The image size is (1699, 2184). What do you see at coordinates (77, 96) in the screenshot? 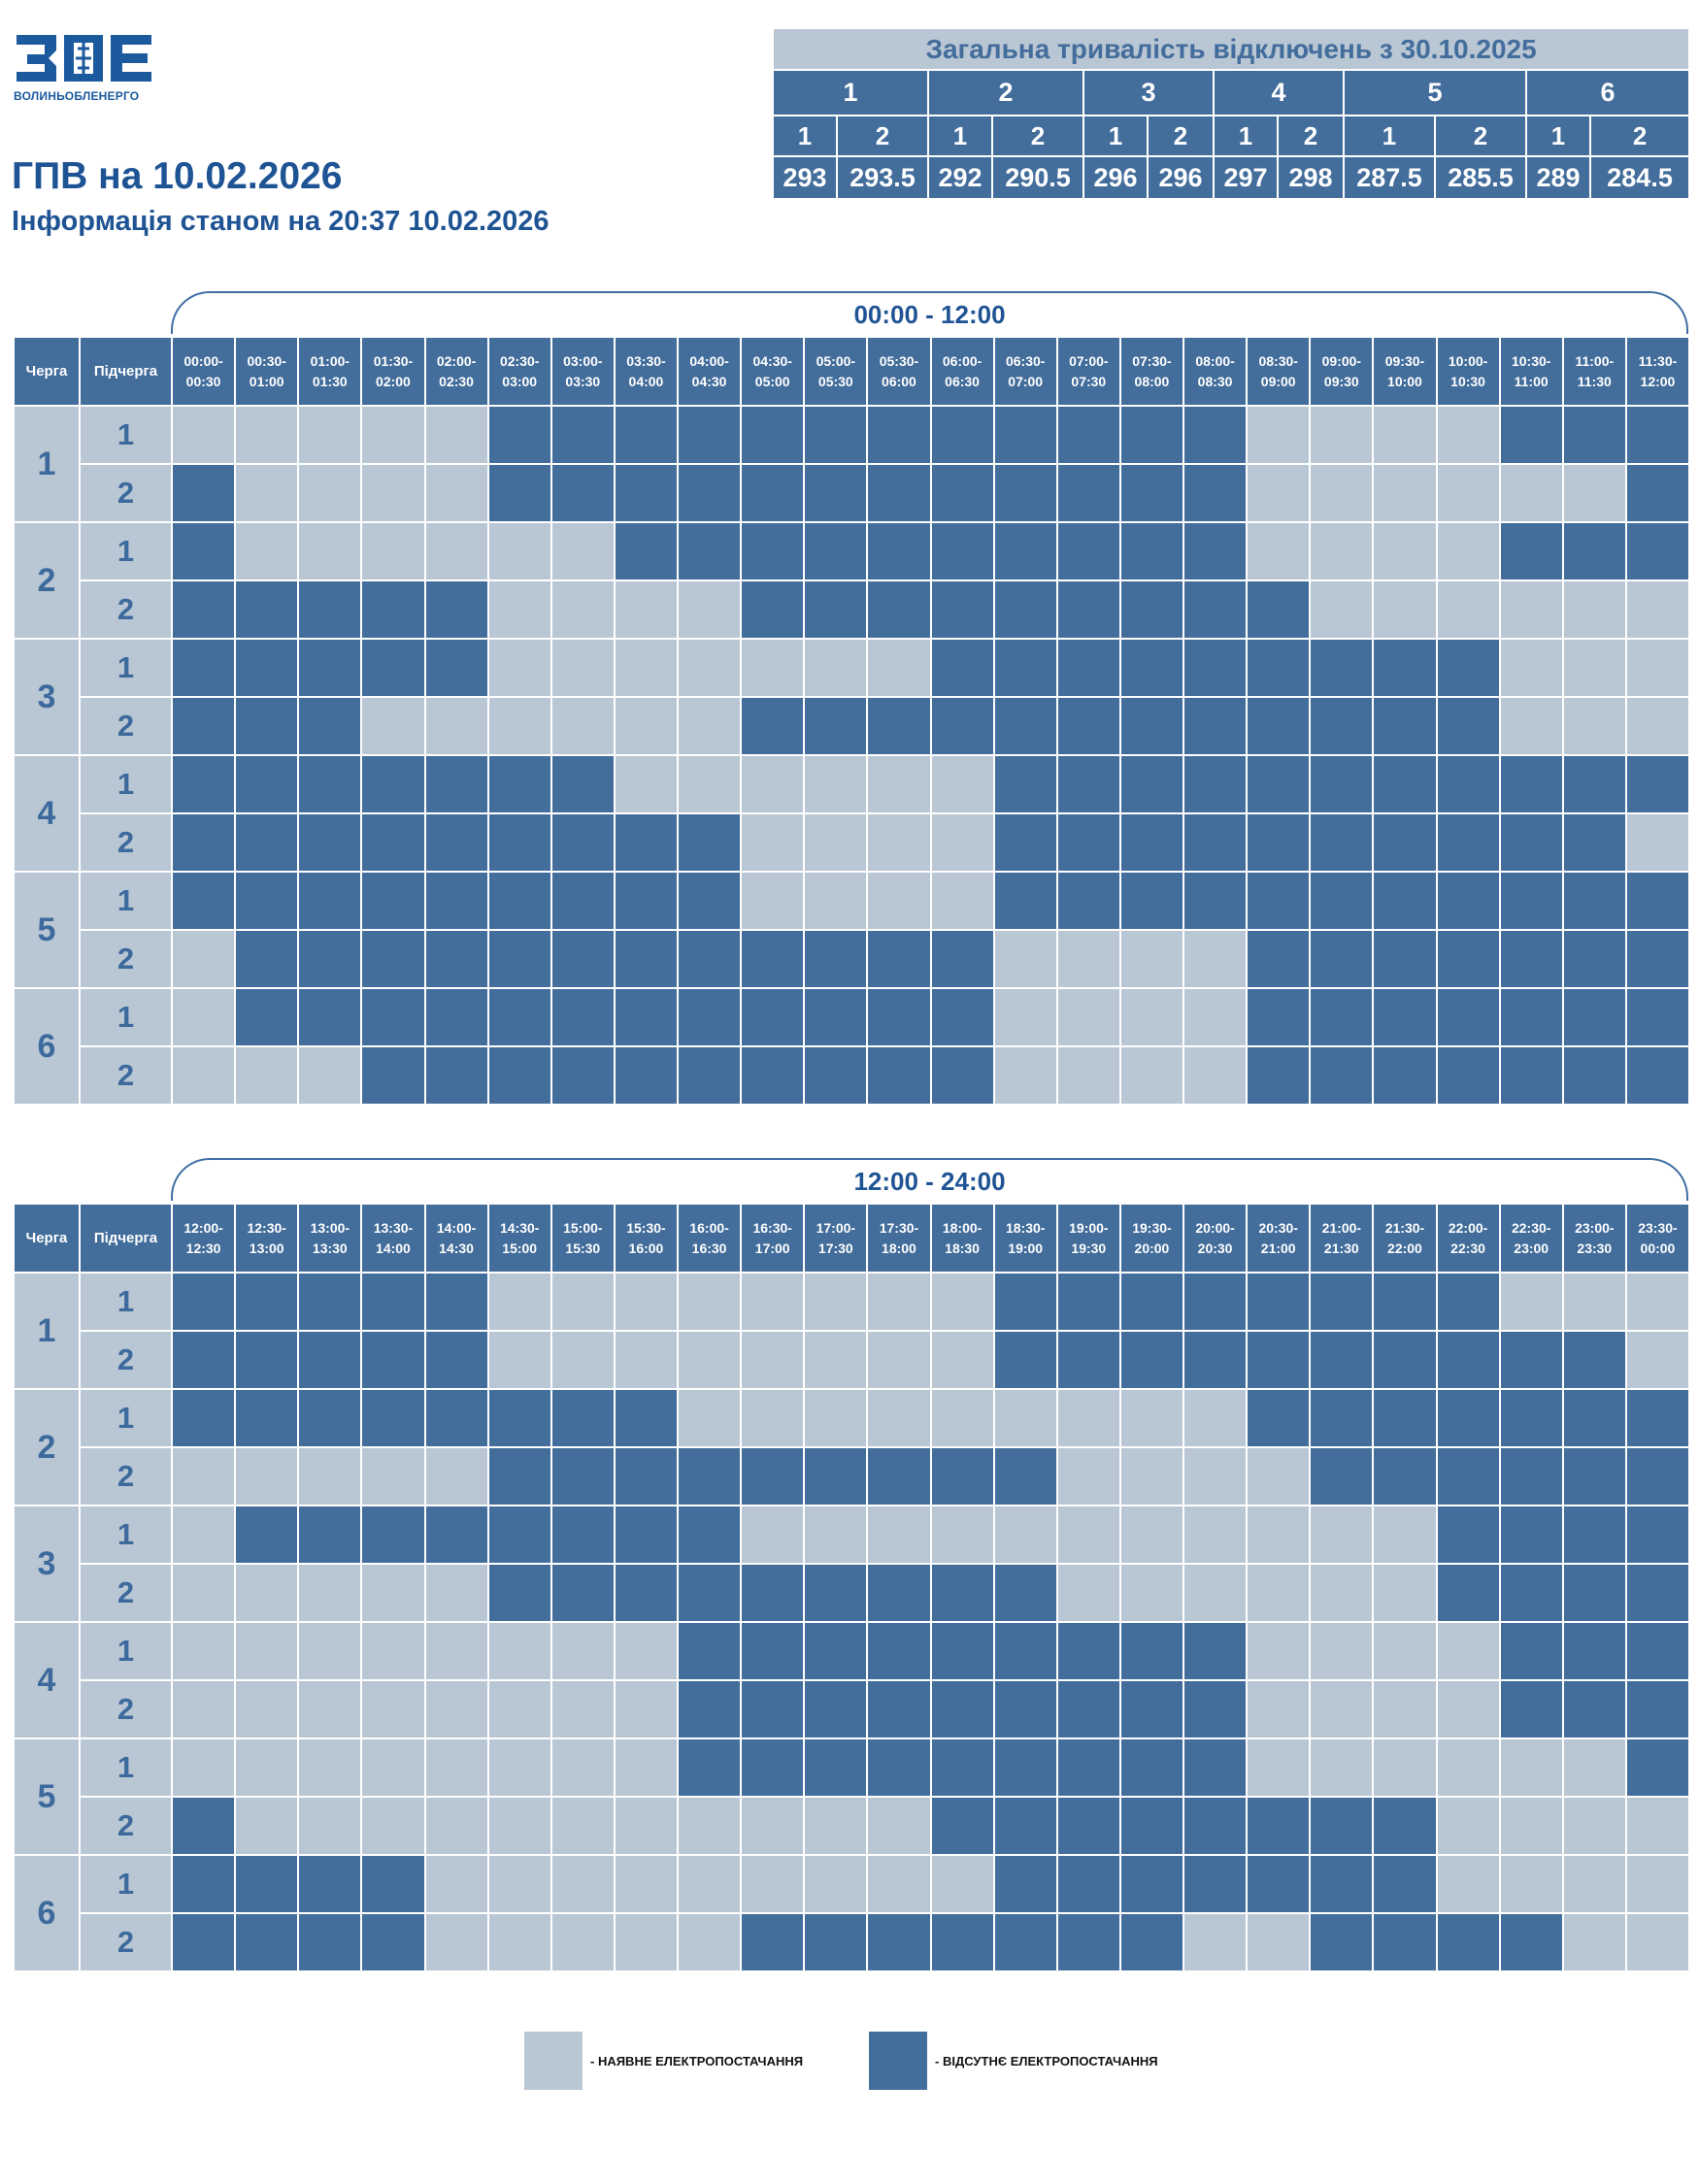
I see `logo-caption: ВОЛИНЬОБЛЕНЕРГО` at bounding box center [77, 96].